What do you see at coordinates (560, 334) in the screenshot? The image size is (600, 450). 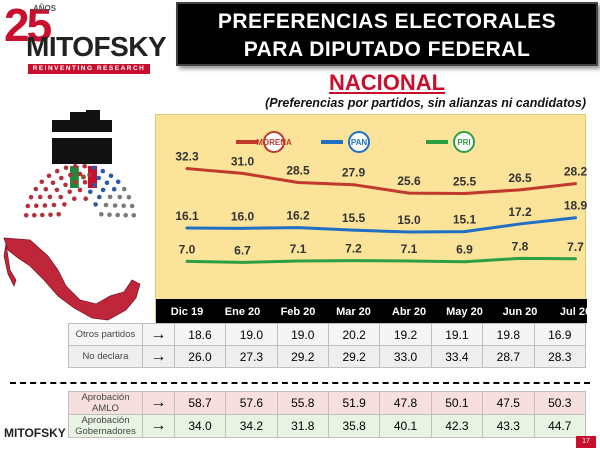 I see `table-cell: 16.9` at bounding box center [560, 334].